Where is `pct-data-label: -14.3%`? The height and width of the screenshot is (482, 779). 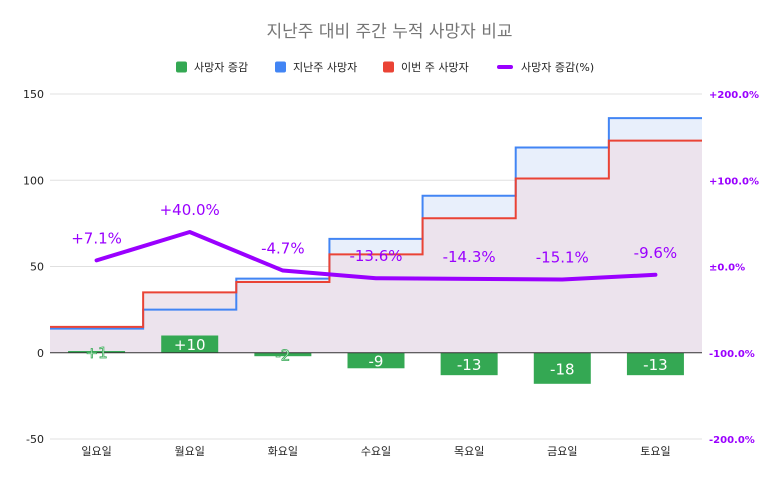
pct-data-label: -14.3% is located at coordinates (469, 257).